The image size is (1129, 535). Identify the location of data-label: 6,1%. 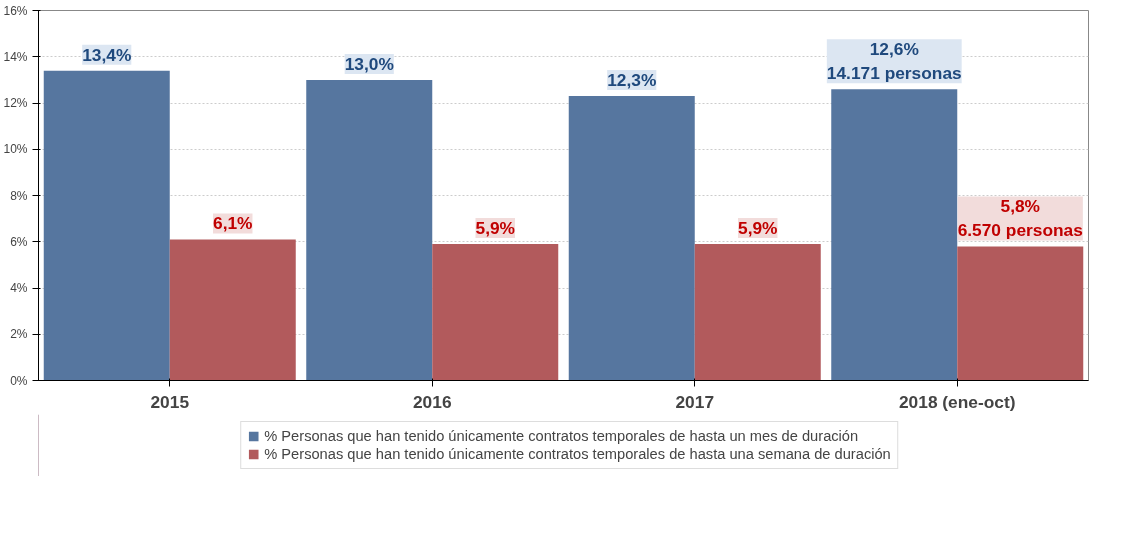
(233, 223).